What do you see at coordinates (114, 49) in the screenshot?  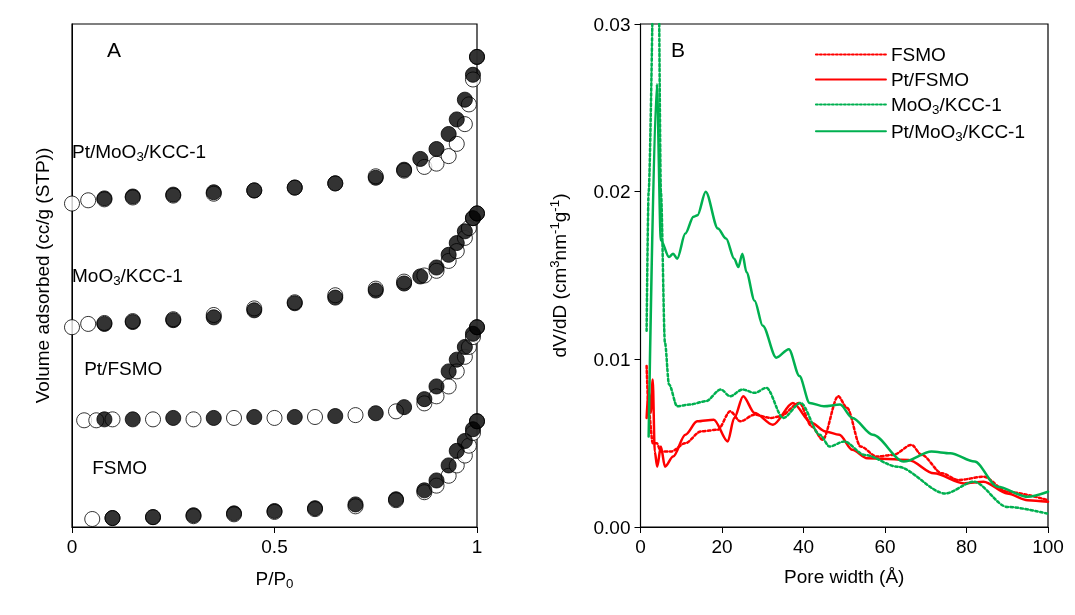 I see `chart-title: A` at bounding box center [114, 49].